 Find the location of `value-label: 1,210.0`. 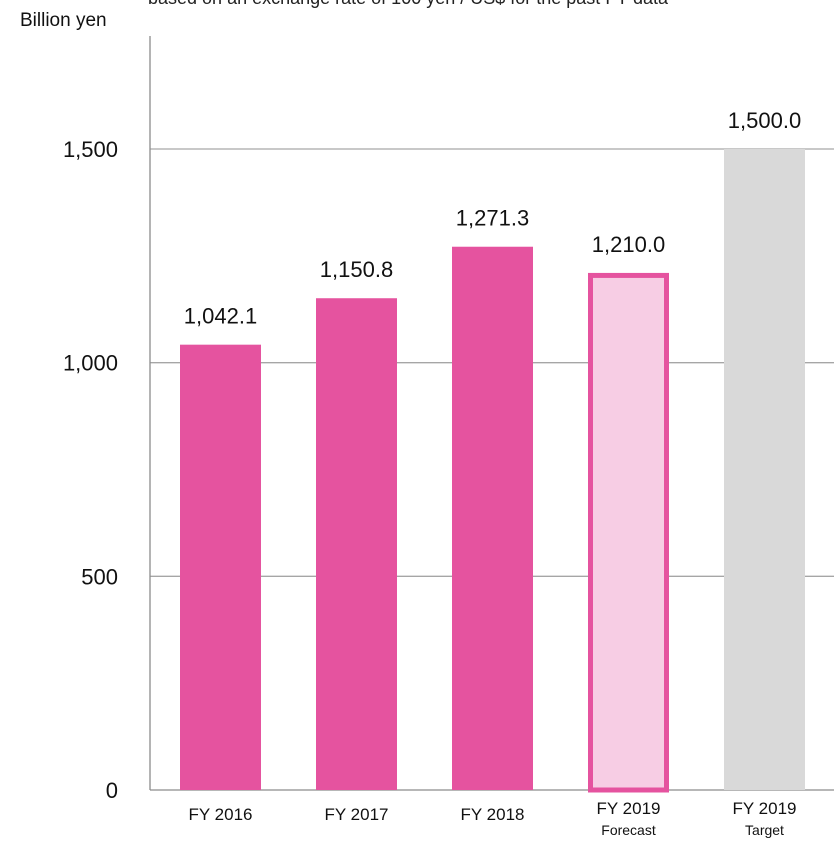

value-label: 1,210.0 is located at coordinates (628, 244).